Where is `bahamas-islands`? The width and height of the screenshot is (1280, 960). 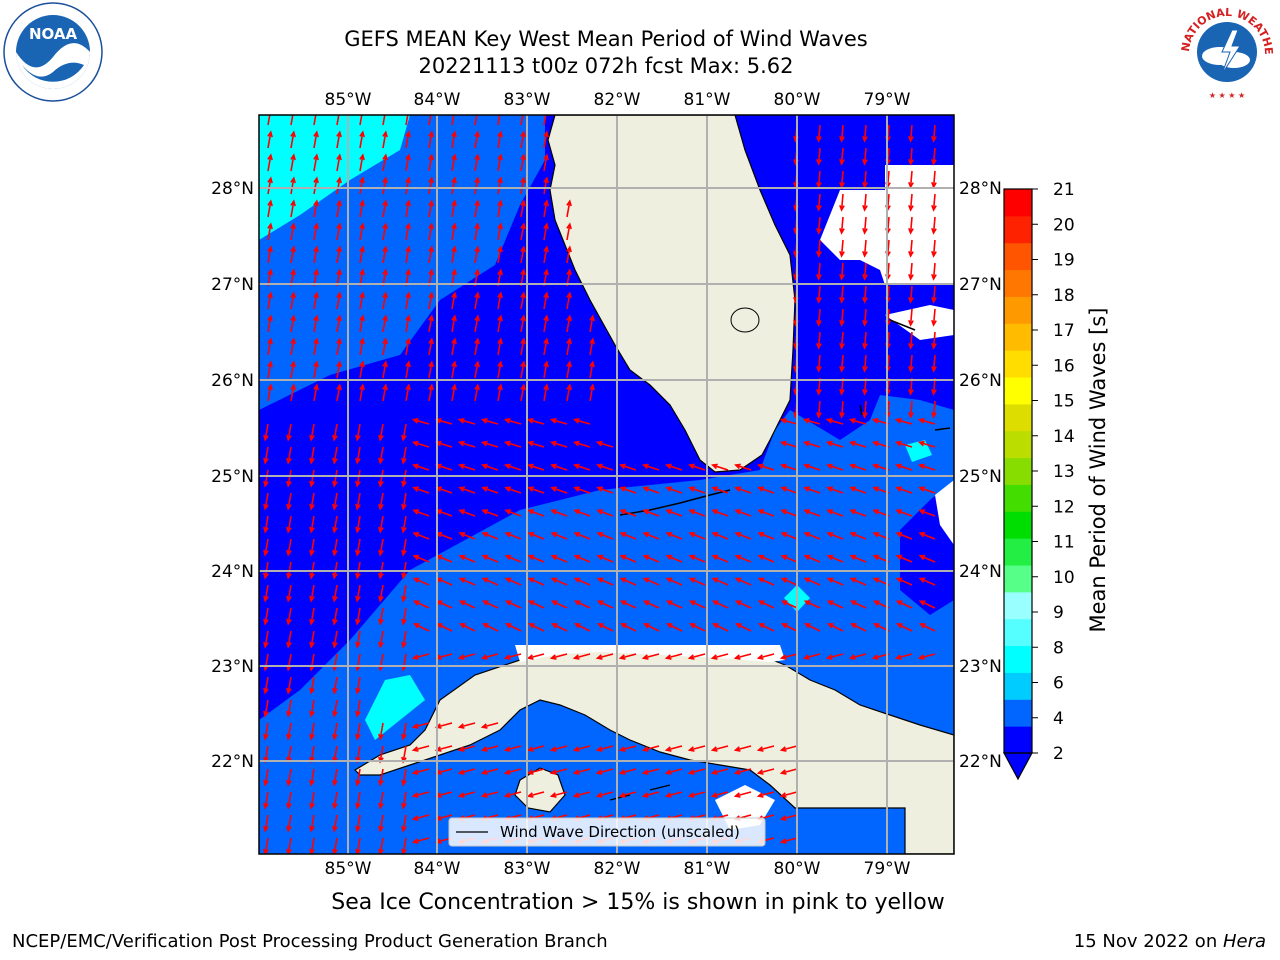
bahamas-islands is located at coordinates (905, 375).